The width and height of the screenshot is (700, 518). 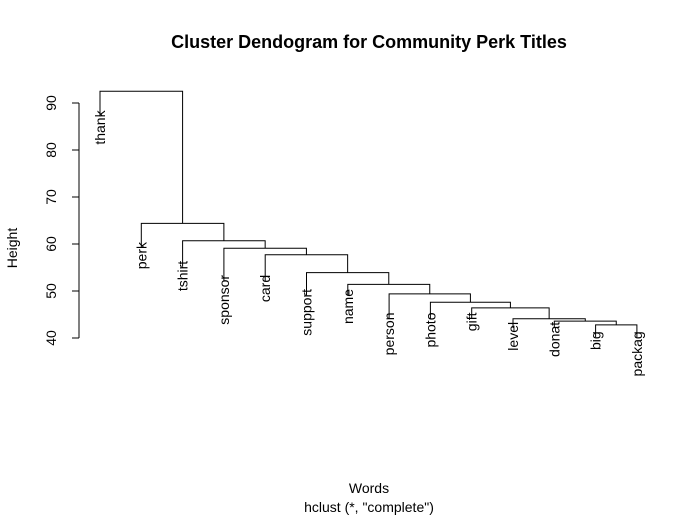 What do you see at coordinates (554, 339) in the screenshot?
I see `leaf-label-donat: donat` at bounding box center [554, 339].